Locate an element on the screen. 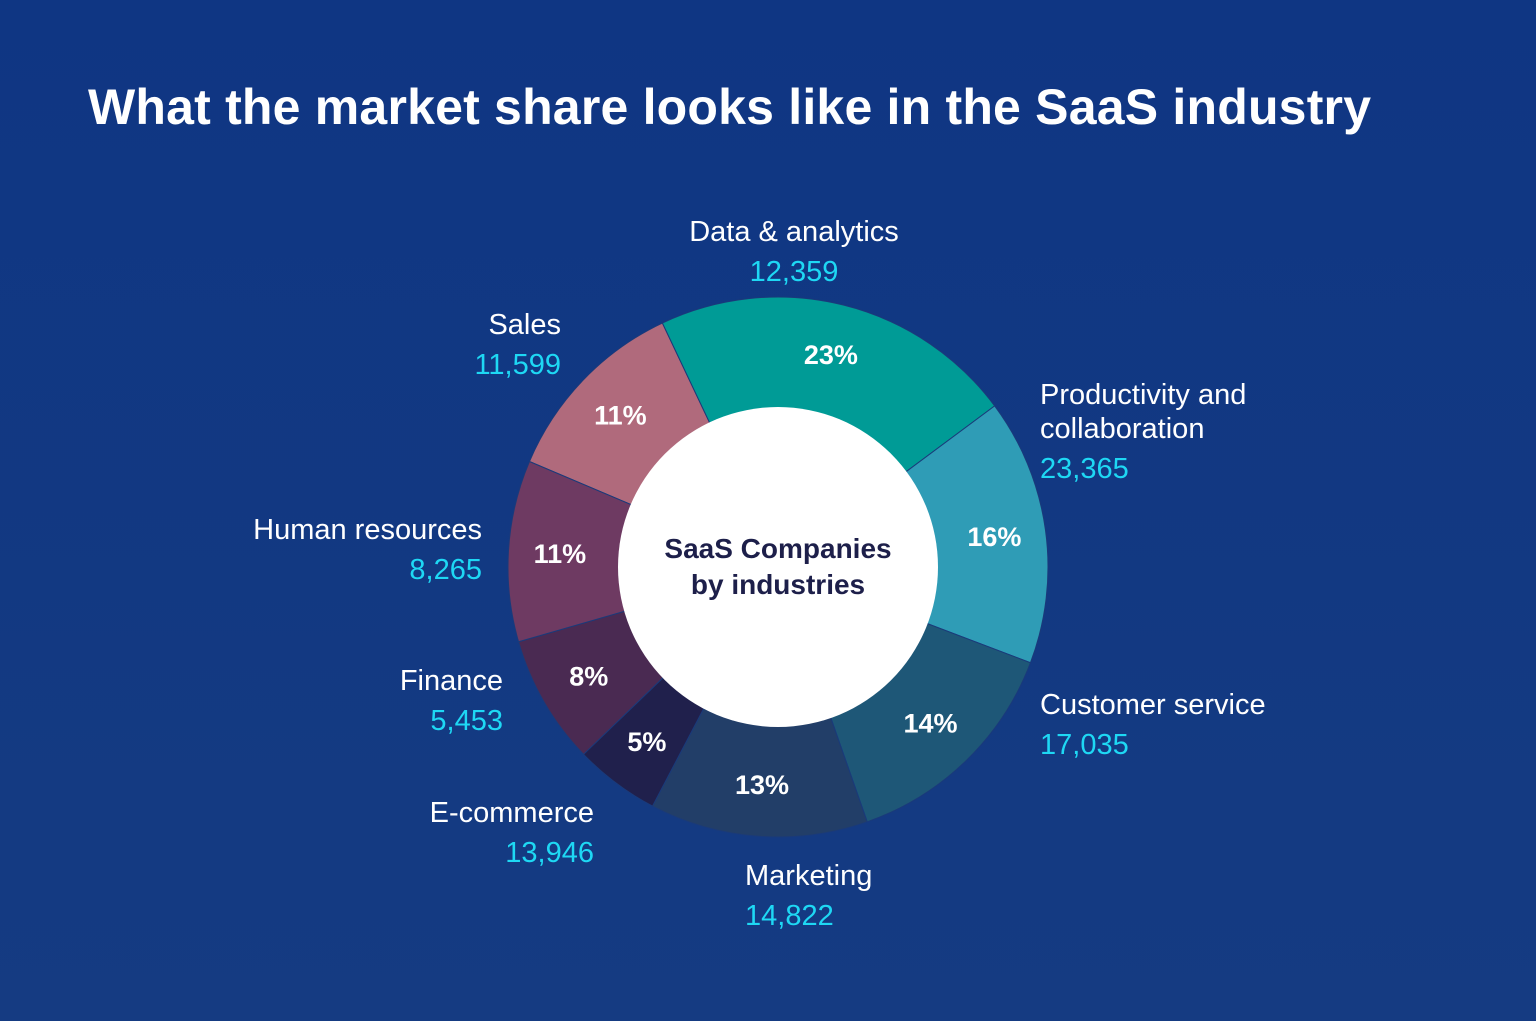  label-name-data-and-analytics: Data & analytics is located at coordinates (794, 232).